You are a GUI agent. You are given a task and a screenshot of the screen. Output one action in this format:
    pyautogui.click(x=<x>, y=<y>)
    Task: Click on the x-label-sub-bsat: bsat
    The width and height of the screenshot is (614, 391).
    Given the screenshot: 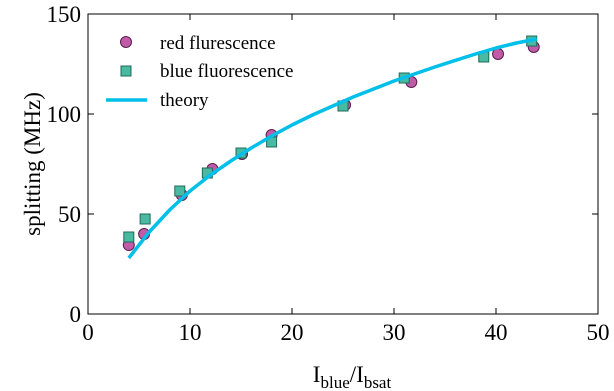 What is the action you would take?
    pyautogui.click(x=378, y=382)
    